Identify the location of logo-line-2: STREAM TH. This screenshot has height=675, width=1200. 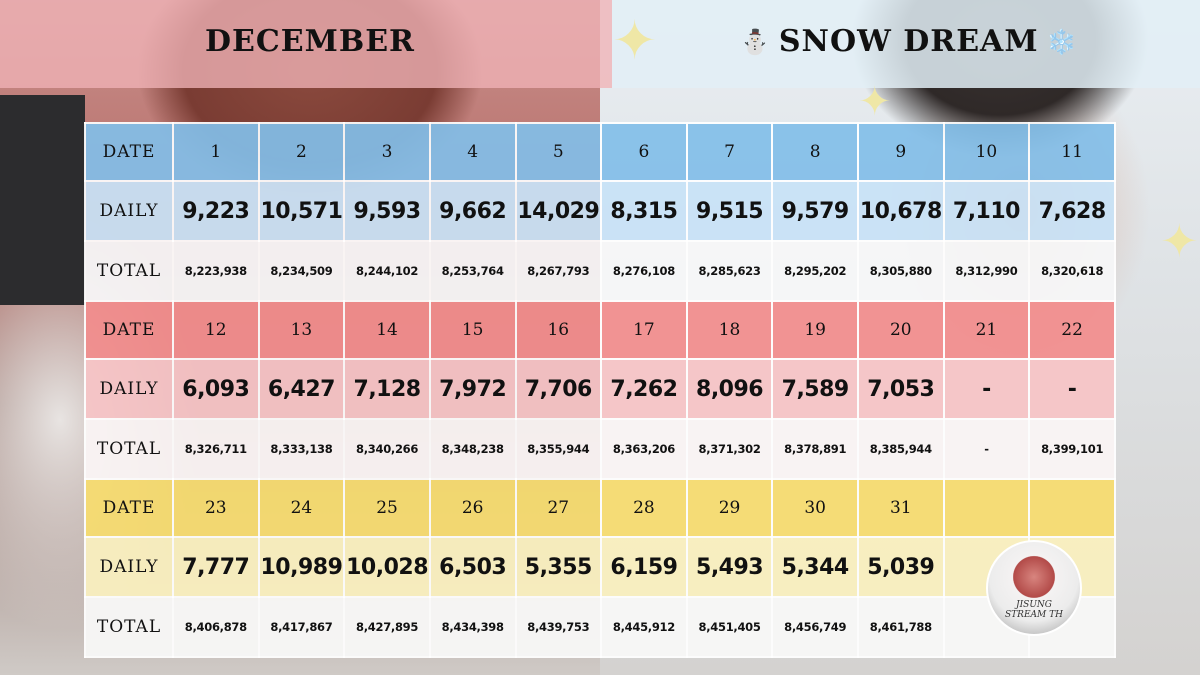
(1034, 615).